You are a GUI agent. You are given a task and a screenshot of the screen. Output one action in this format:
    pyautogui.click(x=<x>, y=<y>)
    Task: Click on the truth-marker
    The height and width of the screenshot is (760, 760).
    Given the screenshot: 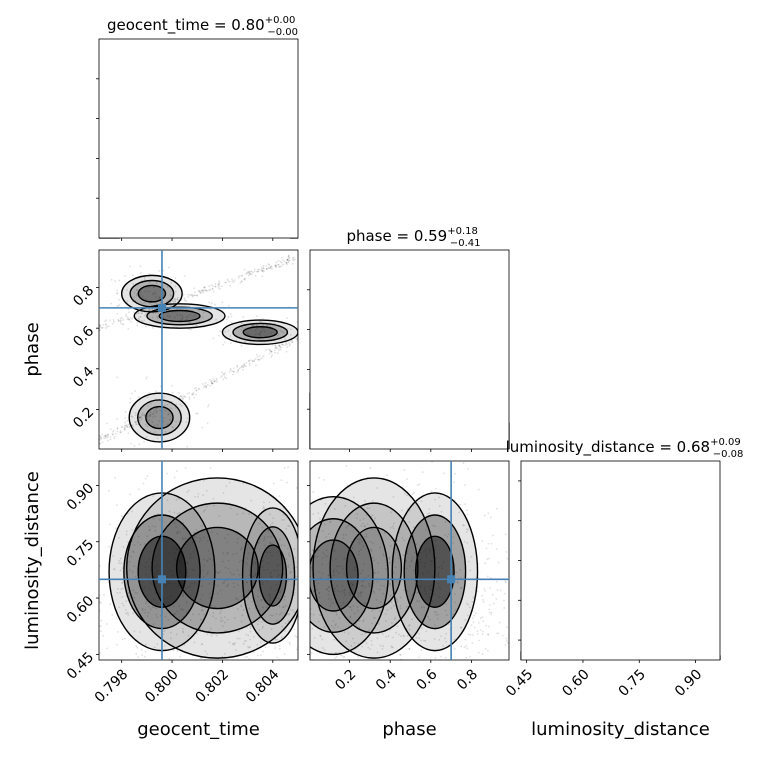 What is the action you would take?
    pyautogui.click(x=161, y=579)
    